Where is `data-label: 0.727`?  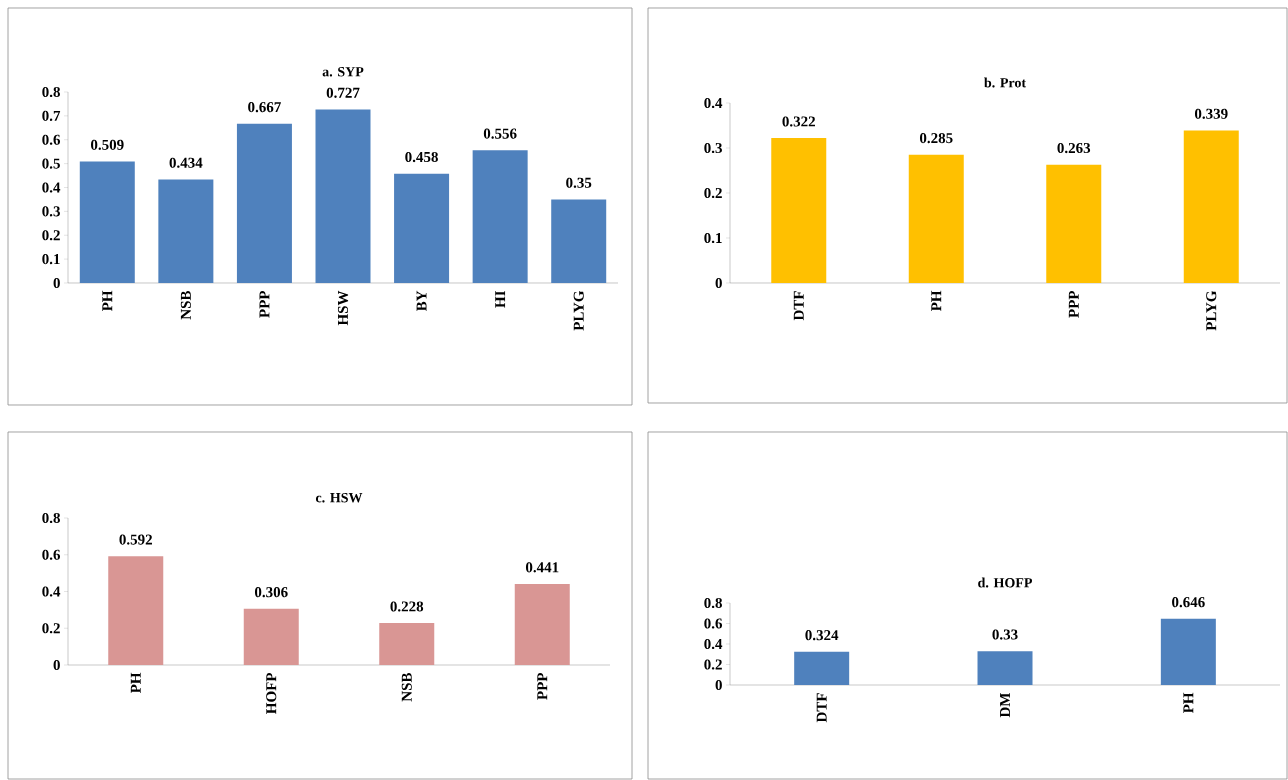
data-label: 0.727 is located at coordinates (343, 92).